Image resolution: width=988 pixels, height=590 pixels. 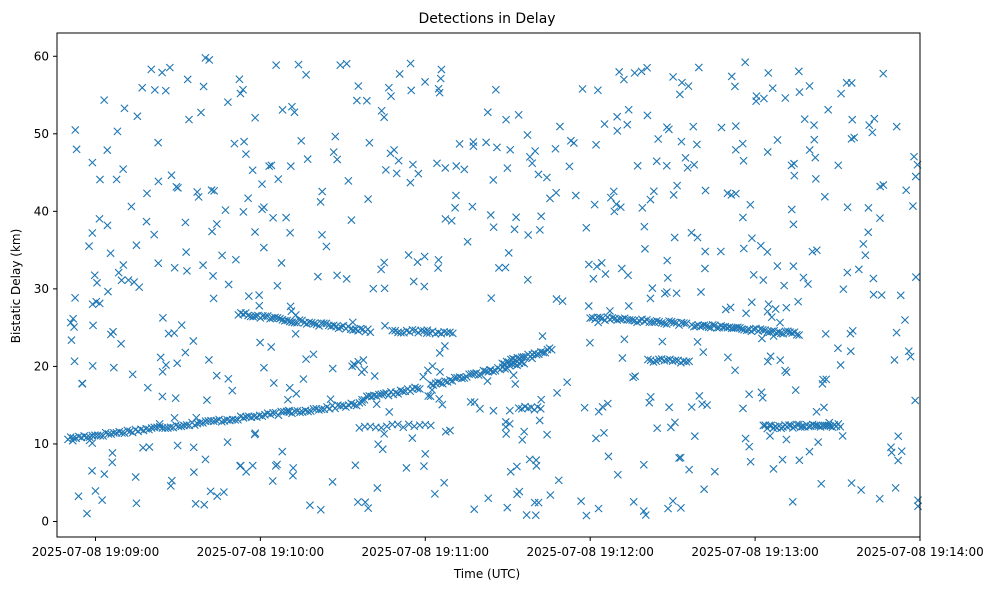 I want to click on y-tick-label-3: 30, so click(x=41, y=289).